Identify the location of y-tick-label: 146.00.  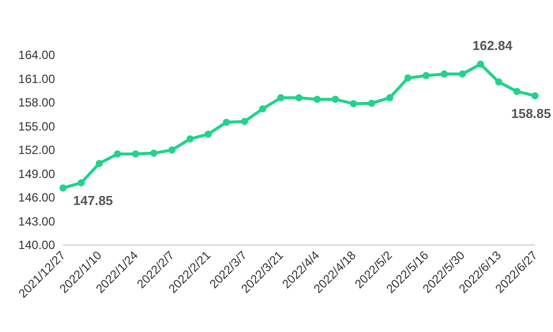
(37, 197).